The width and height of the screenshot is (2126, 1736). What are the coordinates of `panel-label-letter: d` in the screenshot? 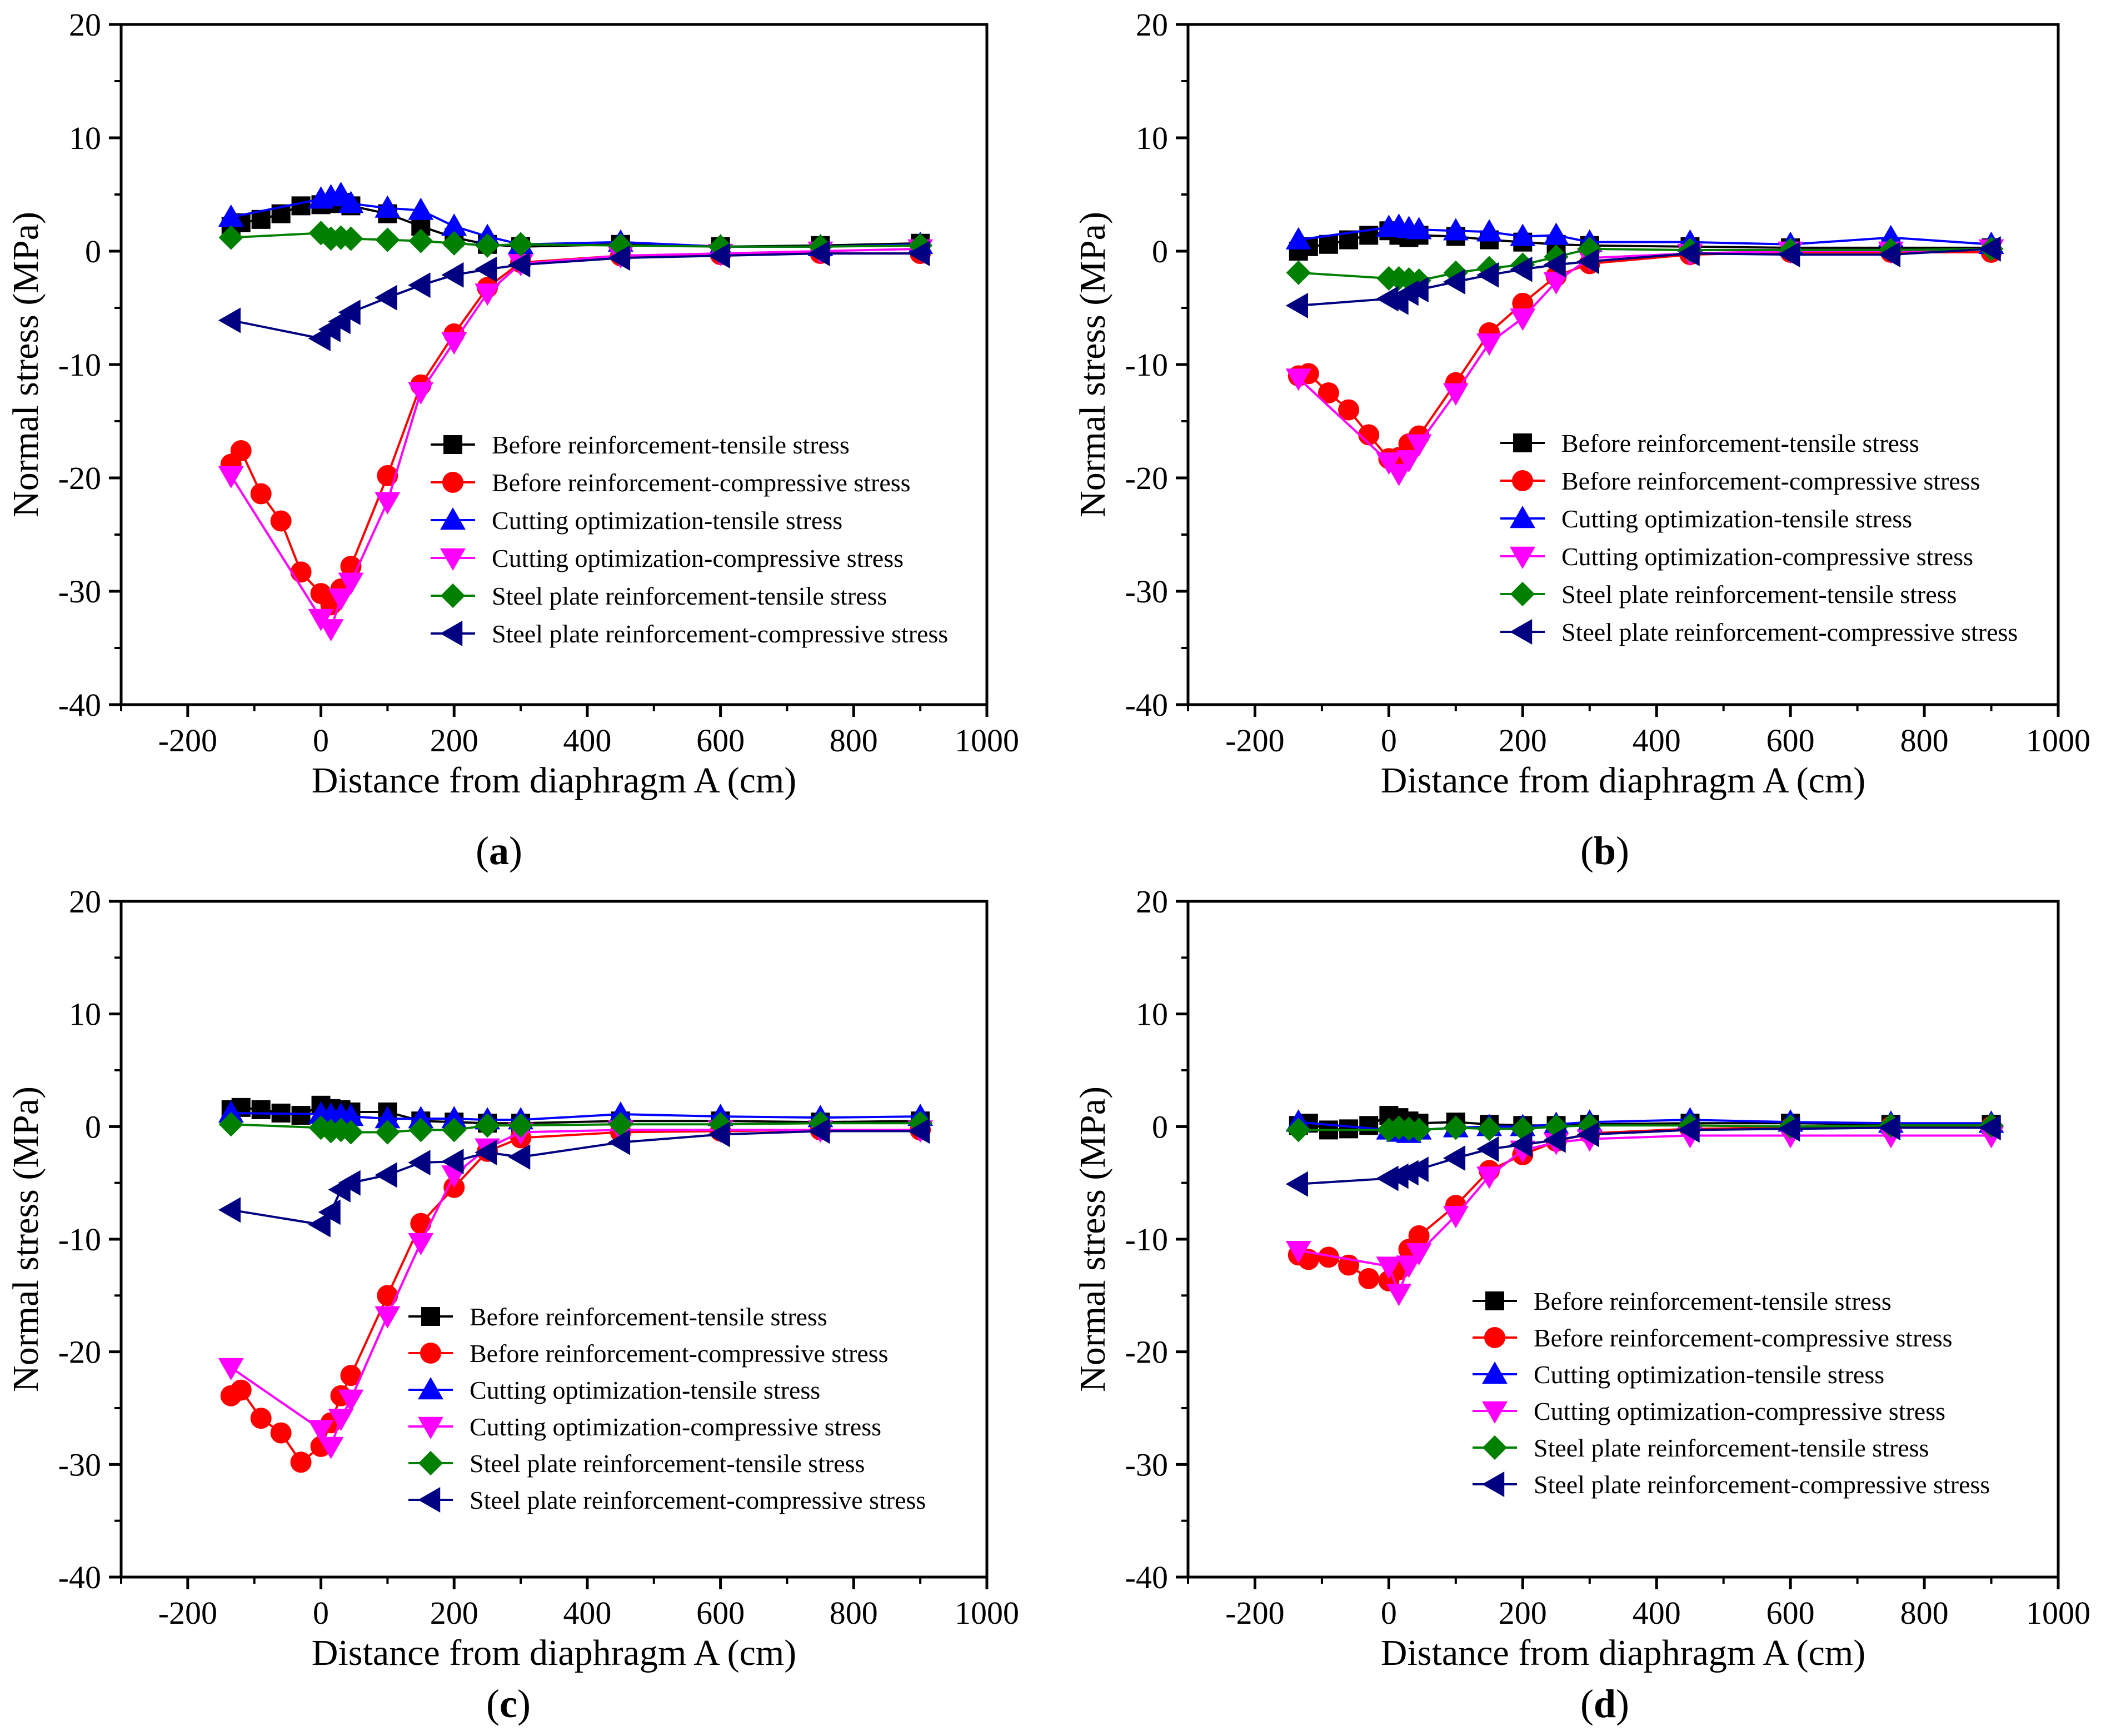 It's located at (1605, 1704).